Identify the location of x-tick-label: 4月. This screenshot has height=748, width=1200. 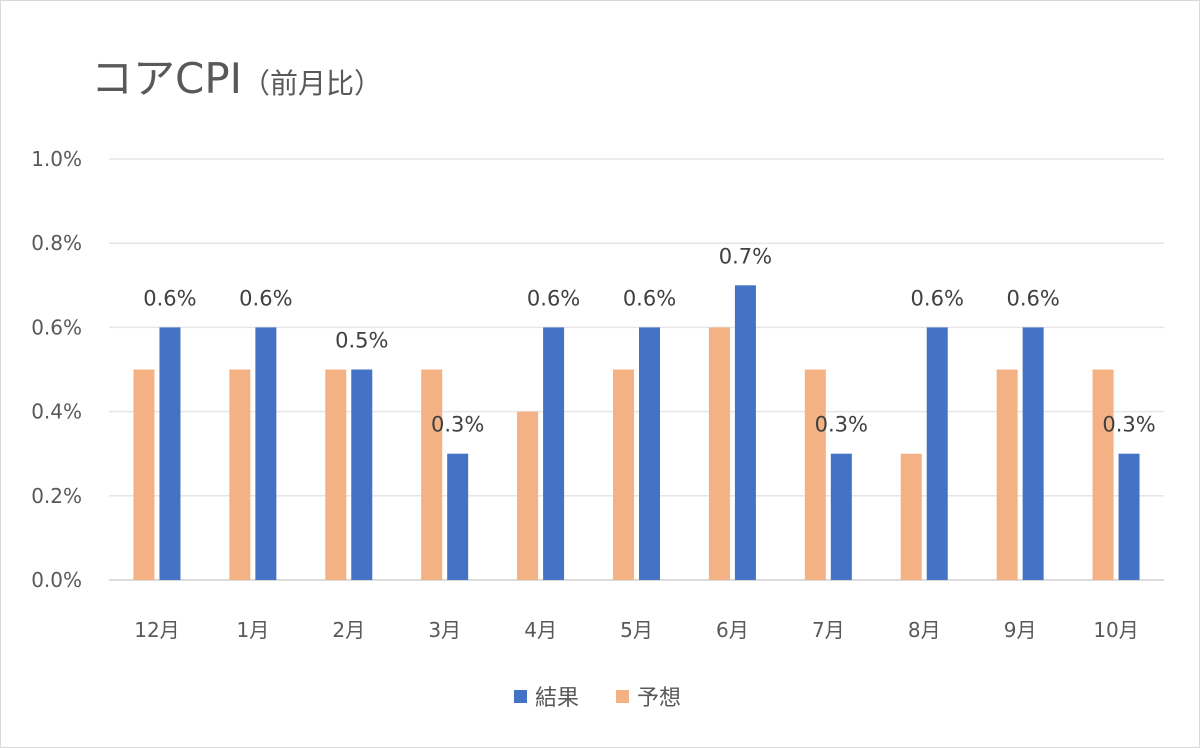
(540, 630).